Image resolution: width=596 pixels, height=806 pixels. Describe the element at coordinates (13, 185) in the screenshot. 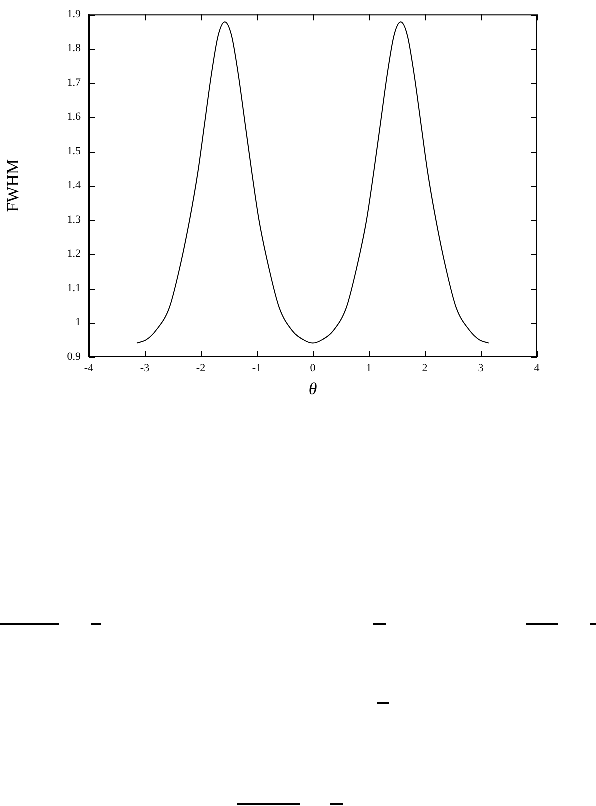

I see `y-axis-title: FWHM` at that location.